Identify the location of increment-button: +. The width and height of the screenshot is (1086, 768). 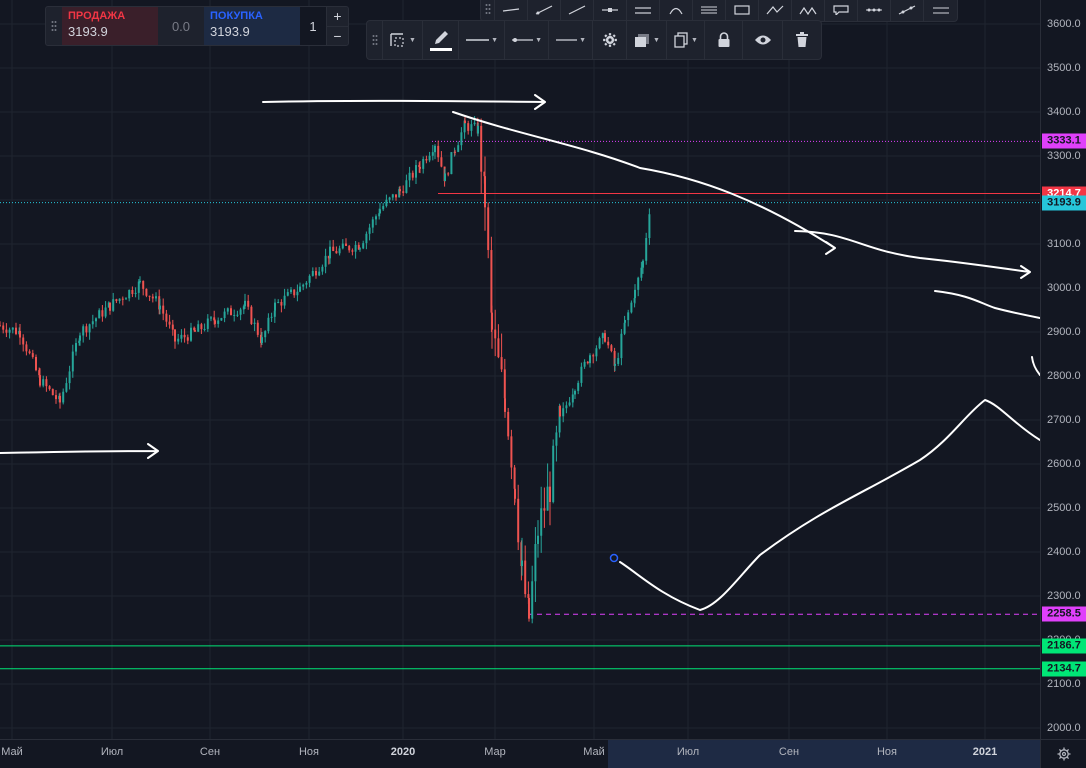
(337, 17).